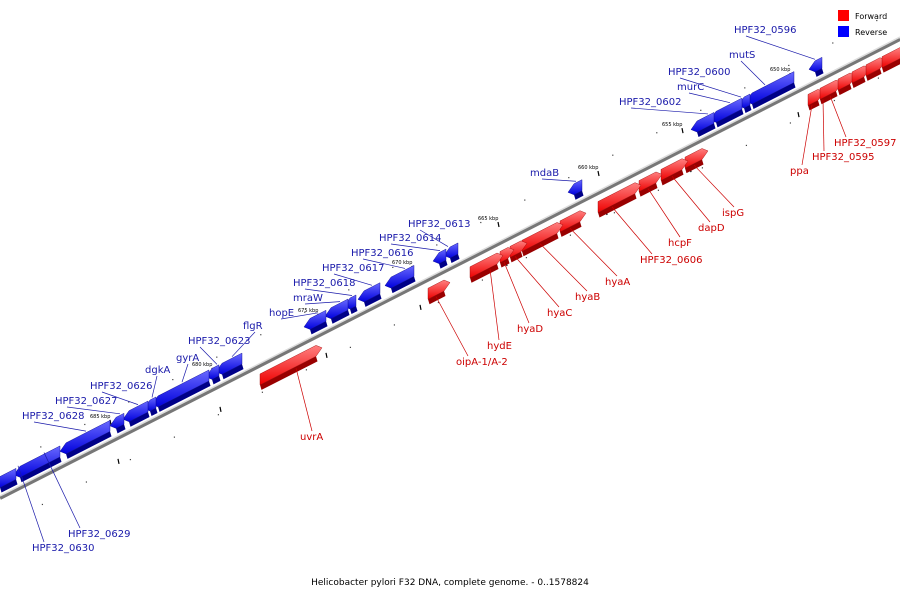 Image resolution: width=900 pixels, height=600 pixels. I want to click on major-tick-lower, so click(118, 461).